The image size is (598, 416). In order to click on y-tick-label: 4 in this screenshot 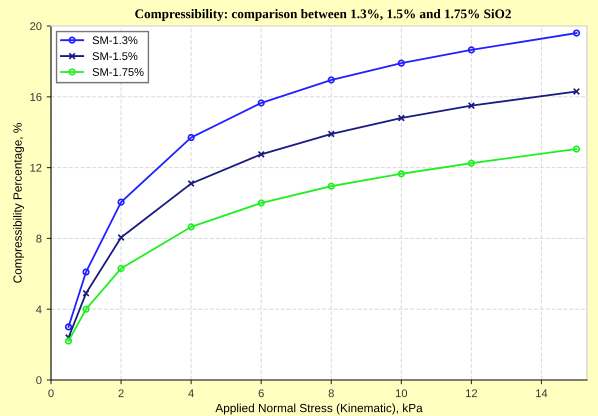, I will do `click(39, 310)`.